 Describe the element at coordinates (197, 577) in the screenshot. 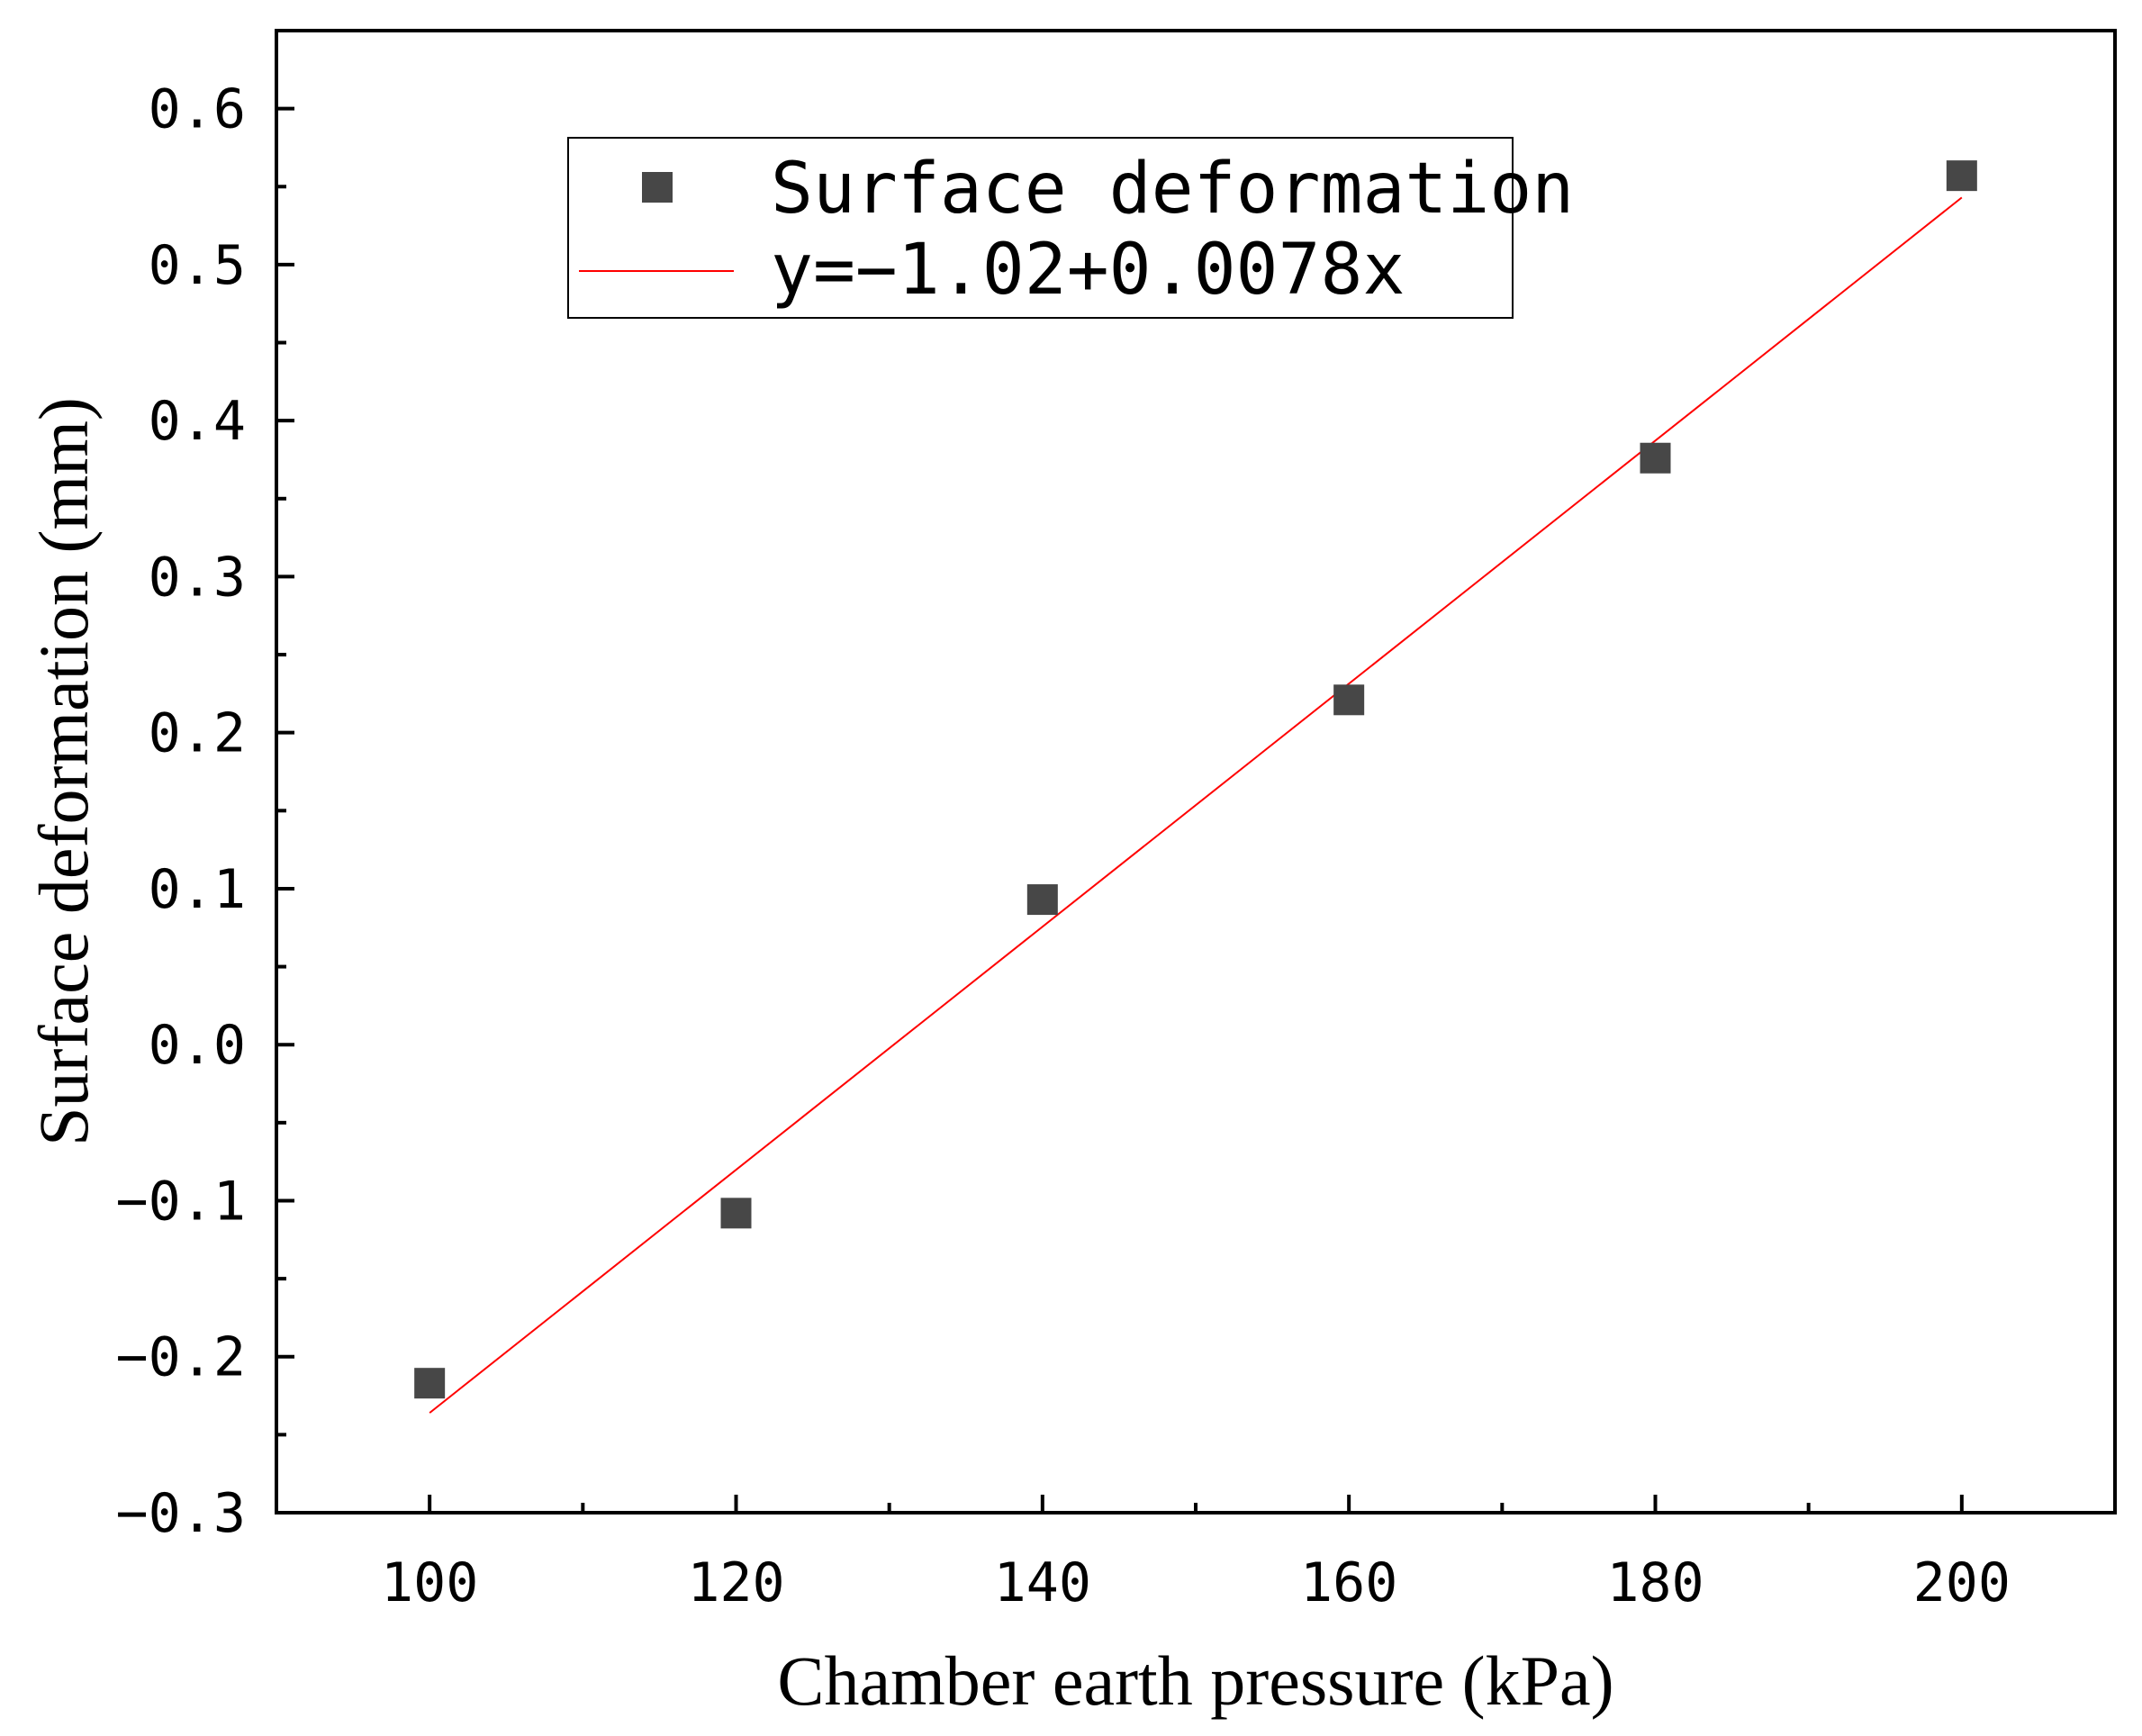

I see `y-tick-label: 0.3` at that location.